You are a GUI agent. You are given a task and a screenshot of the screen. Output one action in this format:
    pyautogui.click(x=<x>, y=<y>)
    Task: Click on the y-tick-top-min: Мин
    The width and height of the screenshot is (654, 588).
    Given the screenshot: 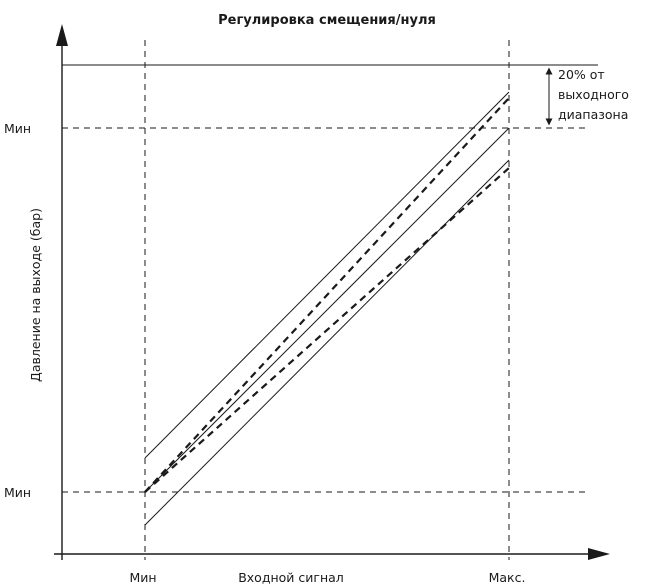 What is the action you would take?
    pyautogui.click(x=17, y=128)
    